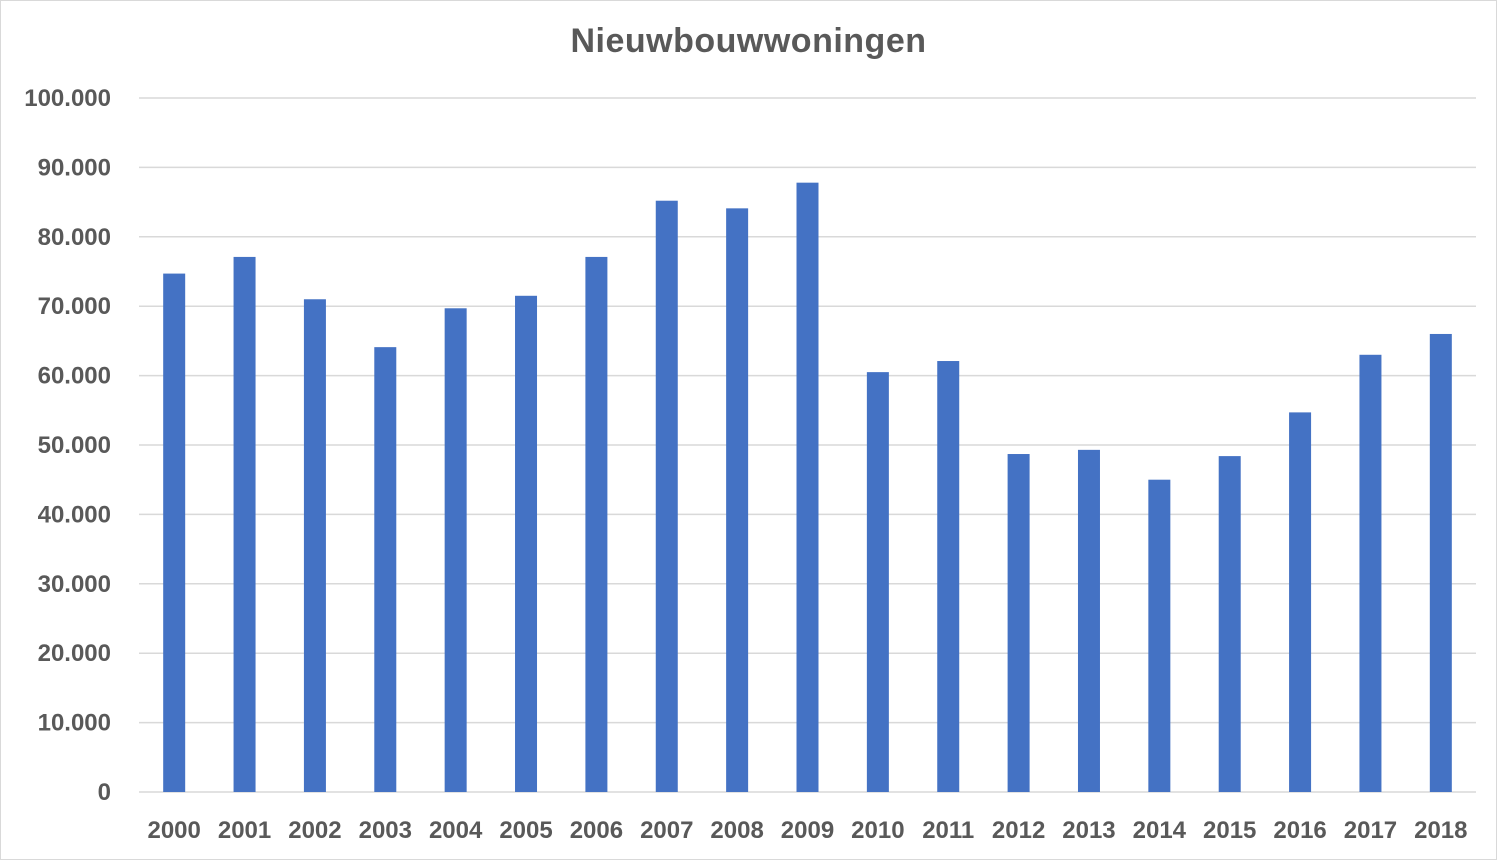 This screenshot has width=1497, height=860. What do you see at coordinates (1088, 620) in the screenshot?
I see `bar-2013` at bounding box center [1088, 620].